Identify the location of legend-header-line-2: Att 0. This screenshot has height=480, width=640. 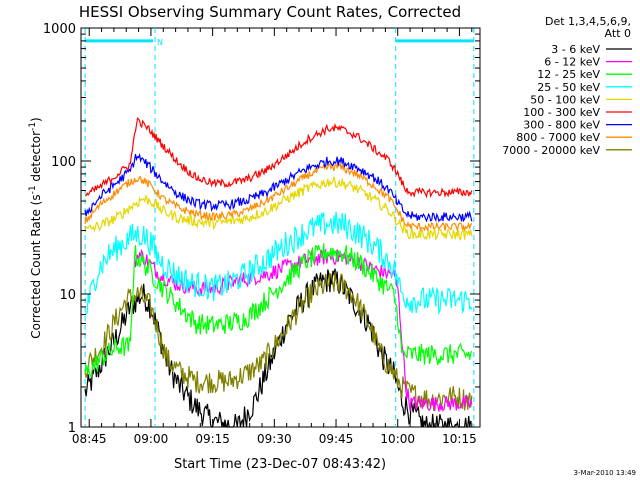
(618, 33).